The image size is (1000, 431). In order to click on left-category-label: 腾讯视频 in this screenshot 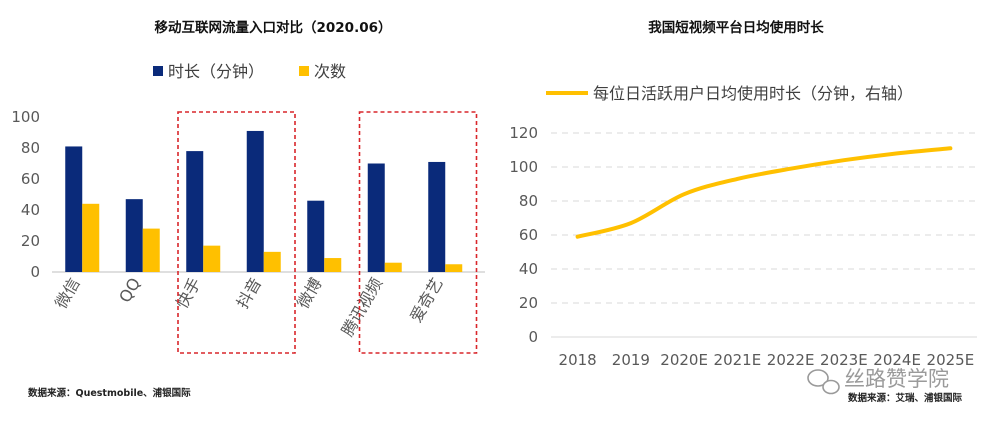, I will do `click(362, 307)`.